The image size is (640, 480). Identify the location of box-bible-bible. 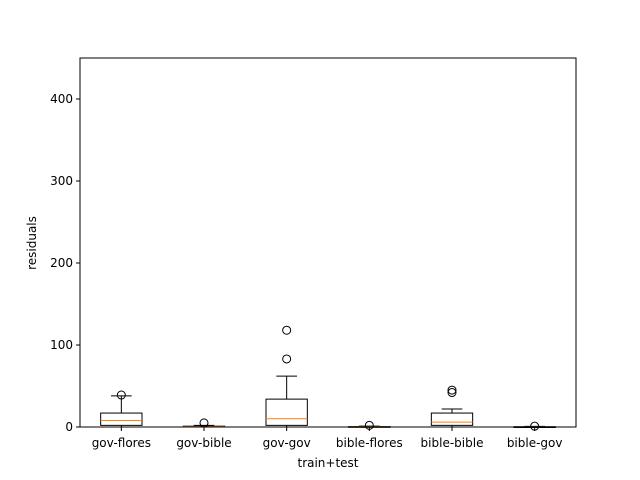
(452, 406).